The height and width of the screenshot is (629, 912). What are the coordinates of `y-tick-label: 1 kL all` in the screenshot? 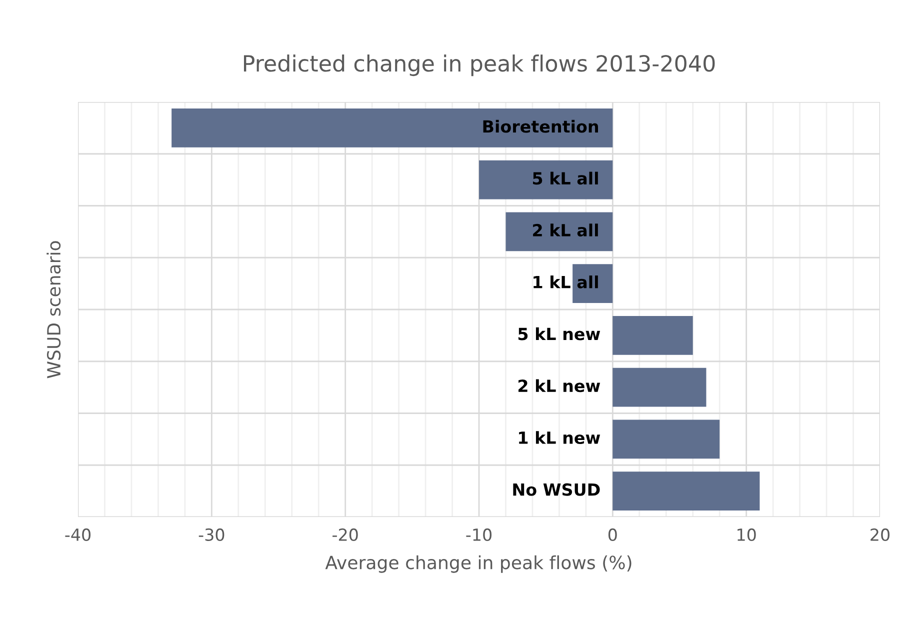 It's located at (566, 281).